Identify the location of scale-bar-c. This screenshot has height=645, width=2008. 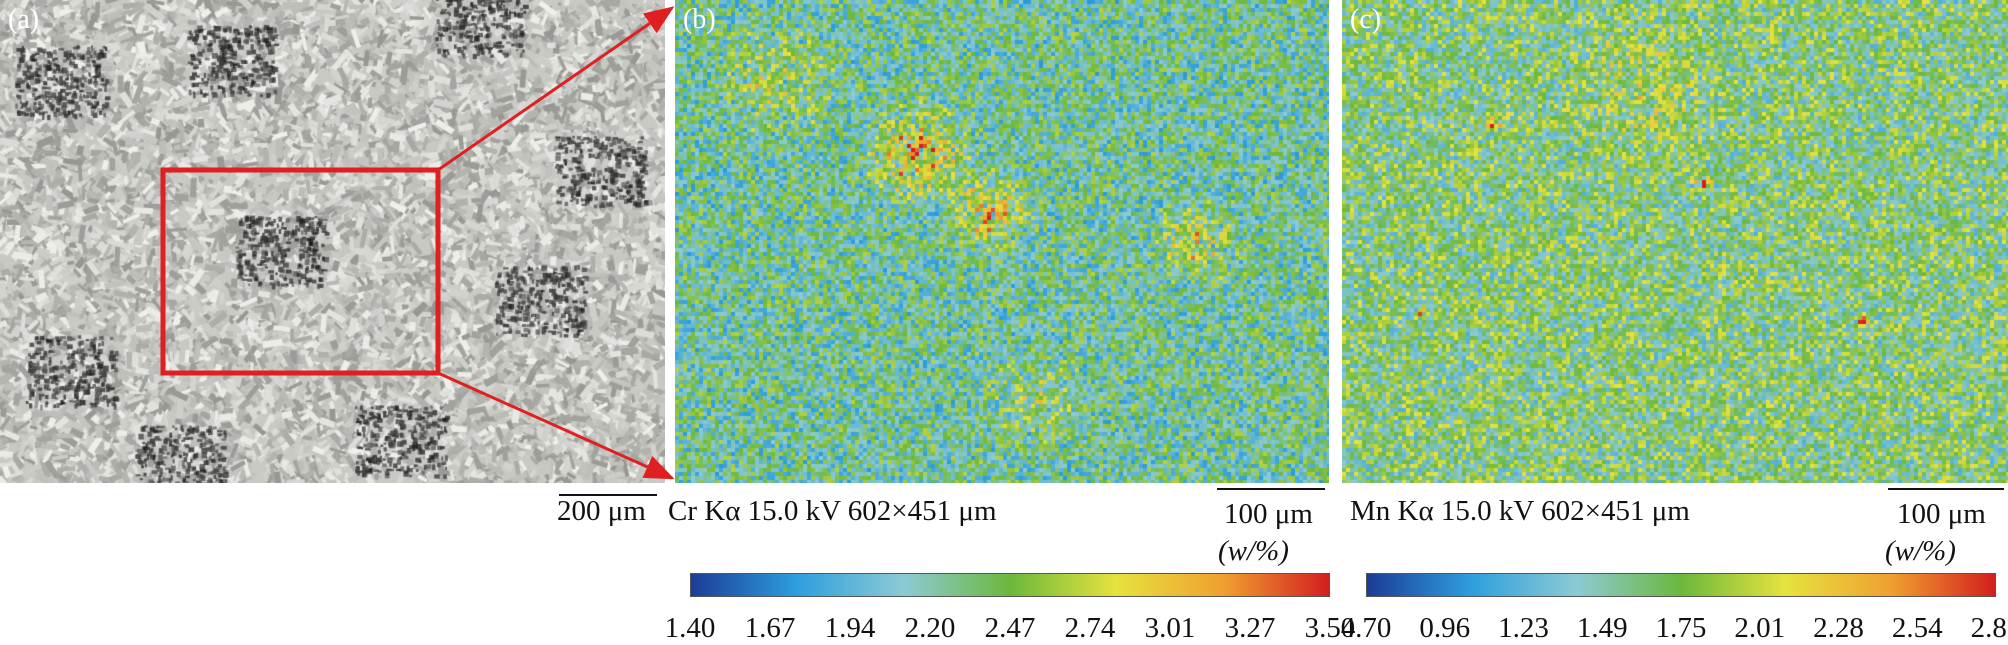
(1946, 489).